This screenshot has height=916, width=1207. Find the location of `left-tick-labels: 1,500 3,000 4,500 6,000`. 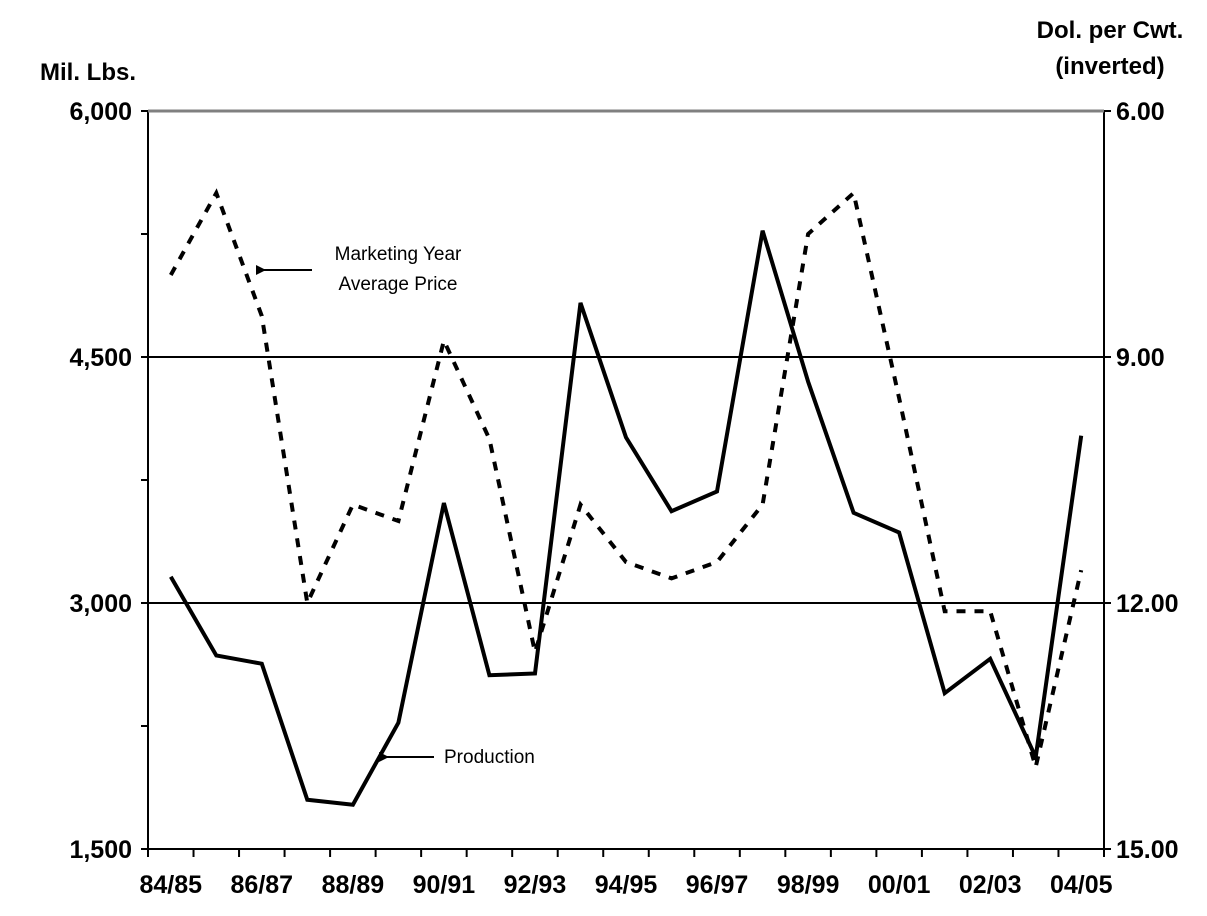

left-tick-labels: 1,500 3,000 4,500 6,000 is located at coordinates (100, 481).